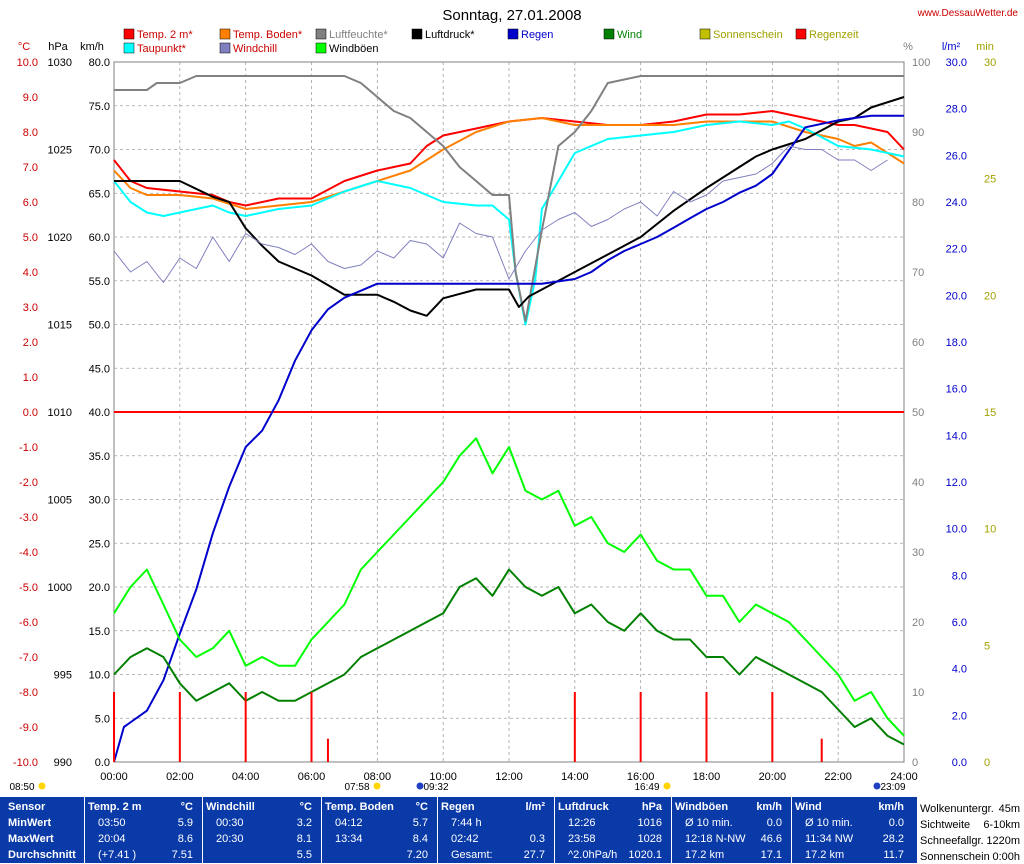 The height and width of the screenshot is (864, 1024). I want to click on legend-label: Luftfeuchte*, so click(358, 35).